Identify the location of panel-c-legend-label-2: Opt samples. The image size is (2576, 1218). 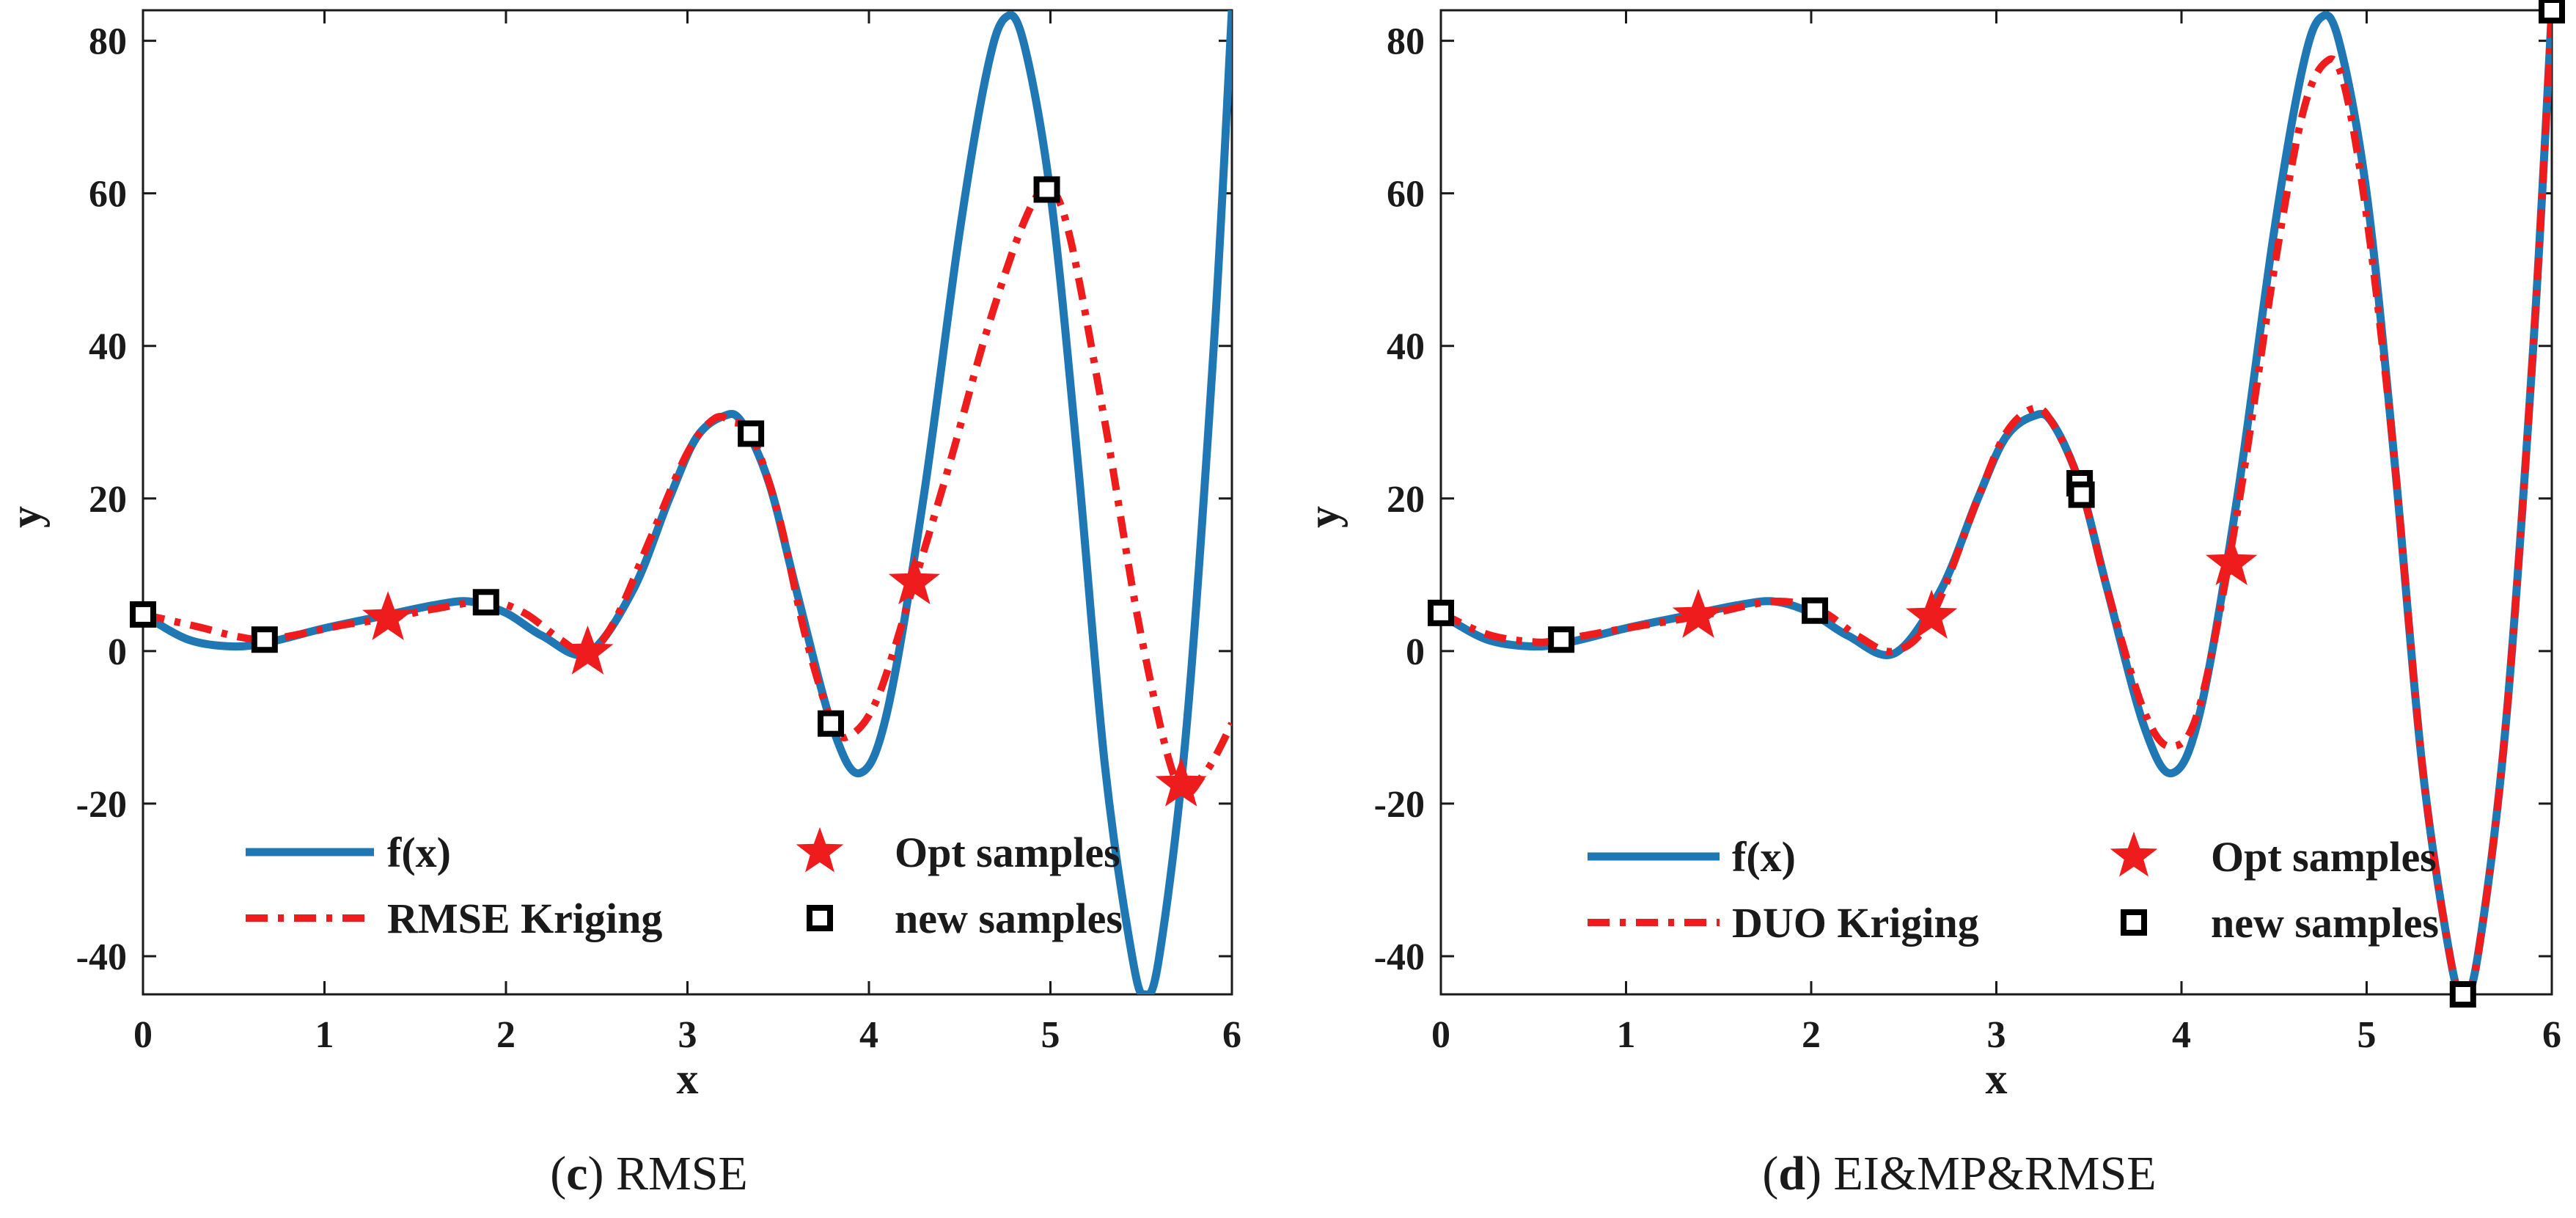
(1008, 852).